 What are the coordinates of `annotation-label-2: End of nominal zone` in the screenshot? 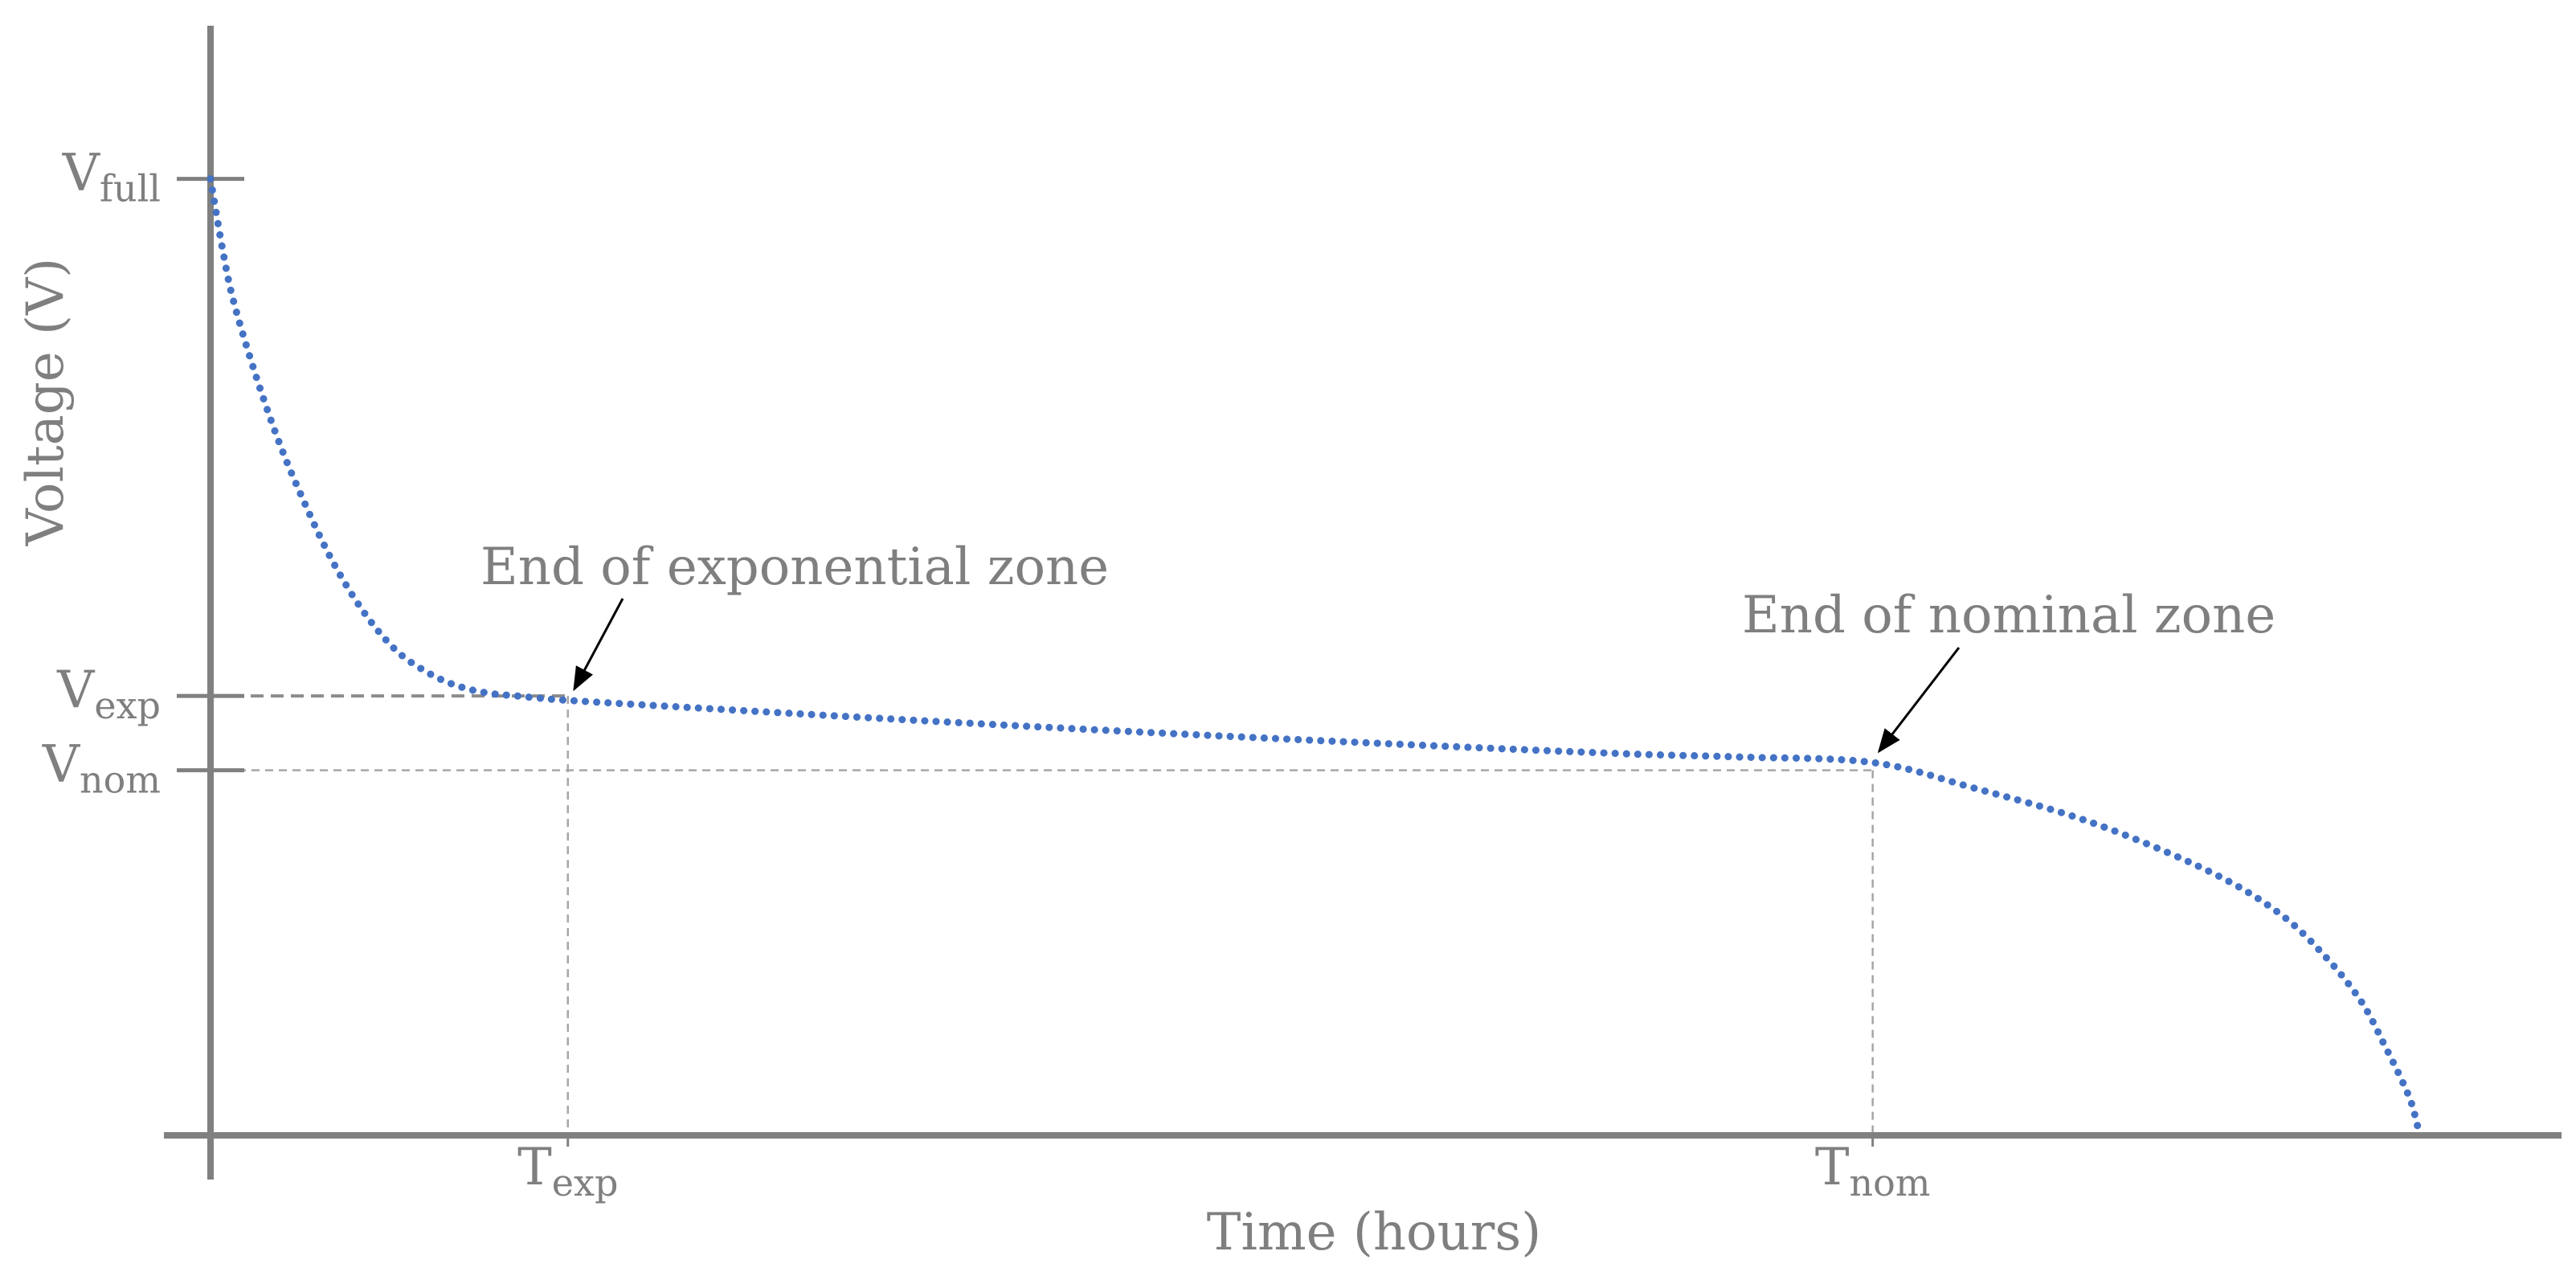 It's located at (2009, 615).